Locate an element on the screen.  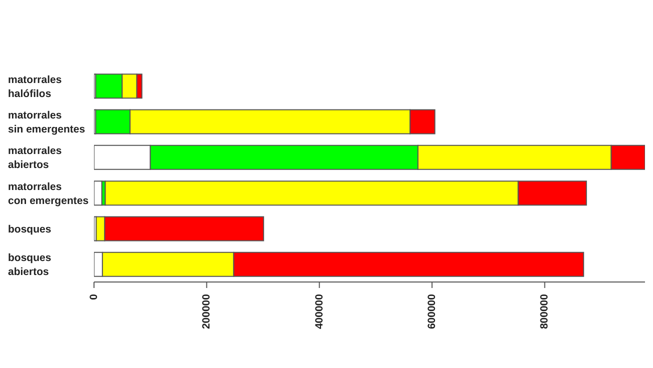
x-tick-label: 200000 is located at coordinates (206, 312).